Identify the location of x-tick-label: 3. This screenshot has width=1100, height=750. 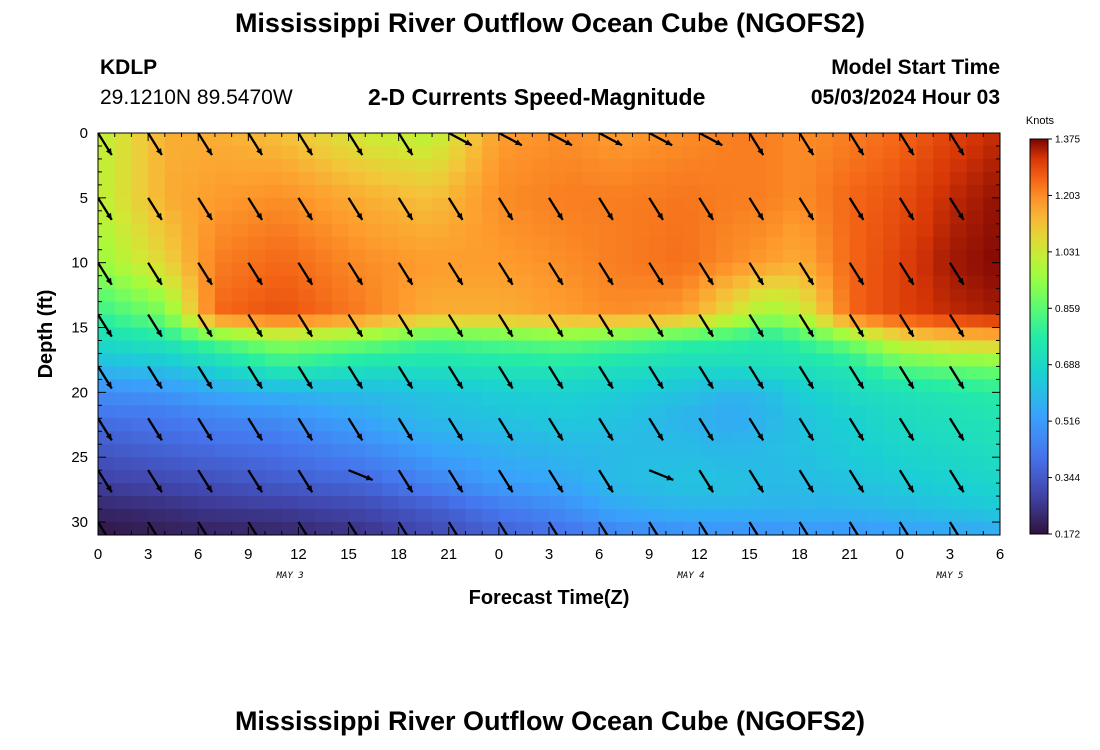
(148, 554).